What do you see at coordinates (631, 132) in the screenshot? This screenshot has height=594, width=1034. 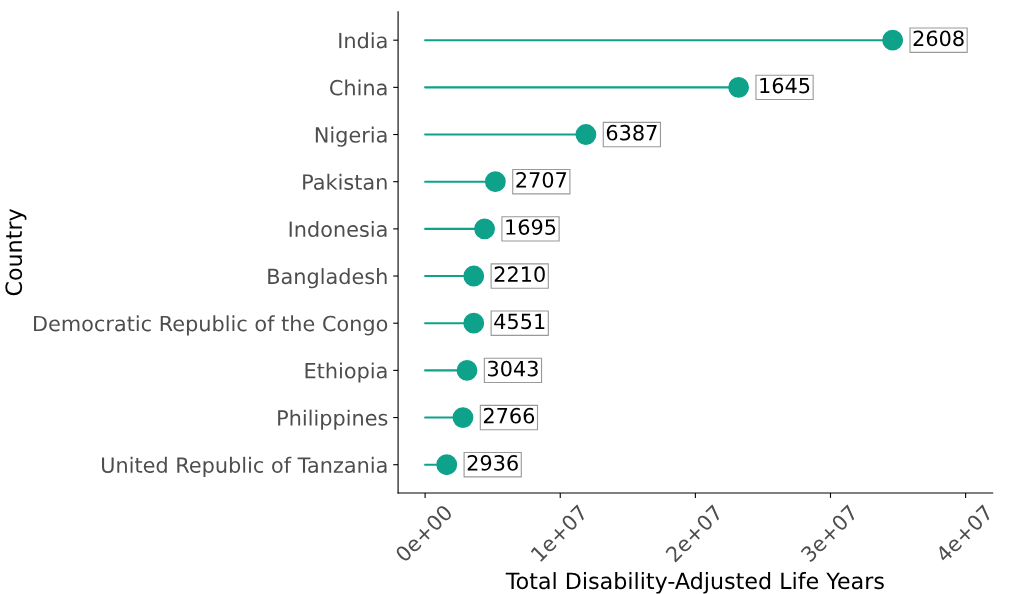 I see `annotation: 6387` at bounding box center [631, 132].